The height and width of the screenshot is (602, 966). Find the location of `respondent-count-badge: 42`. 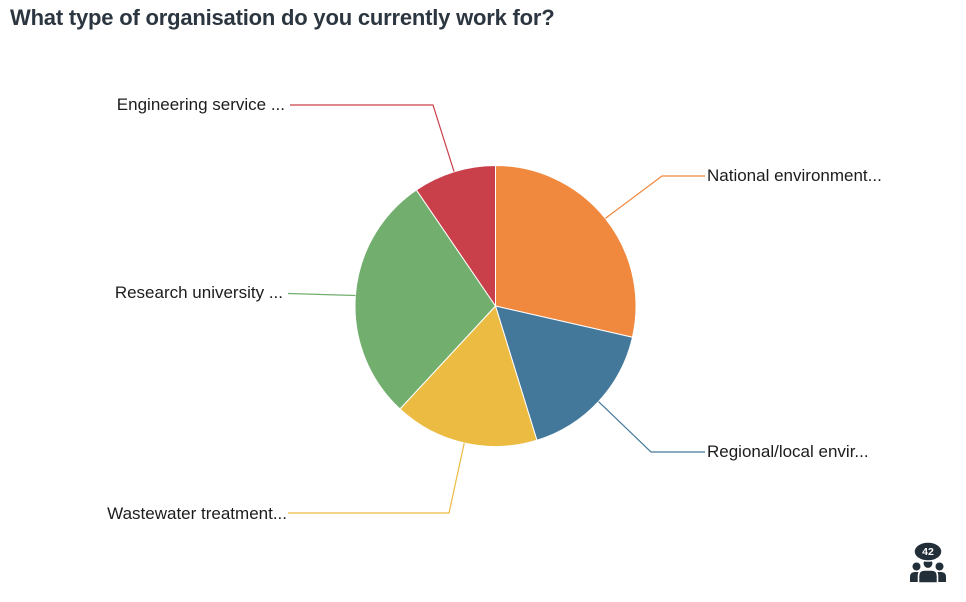

respondent-count-badge: 42 is located at coordinates (928, 562).